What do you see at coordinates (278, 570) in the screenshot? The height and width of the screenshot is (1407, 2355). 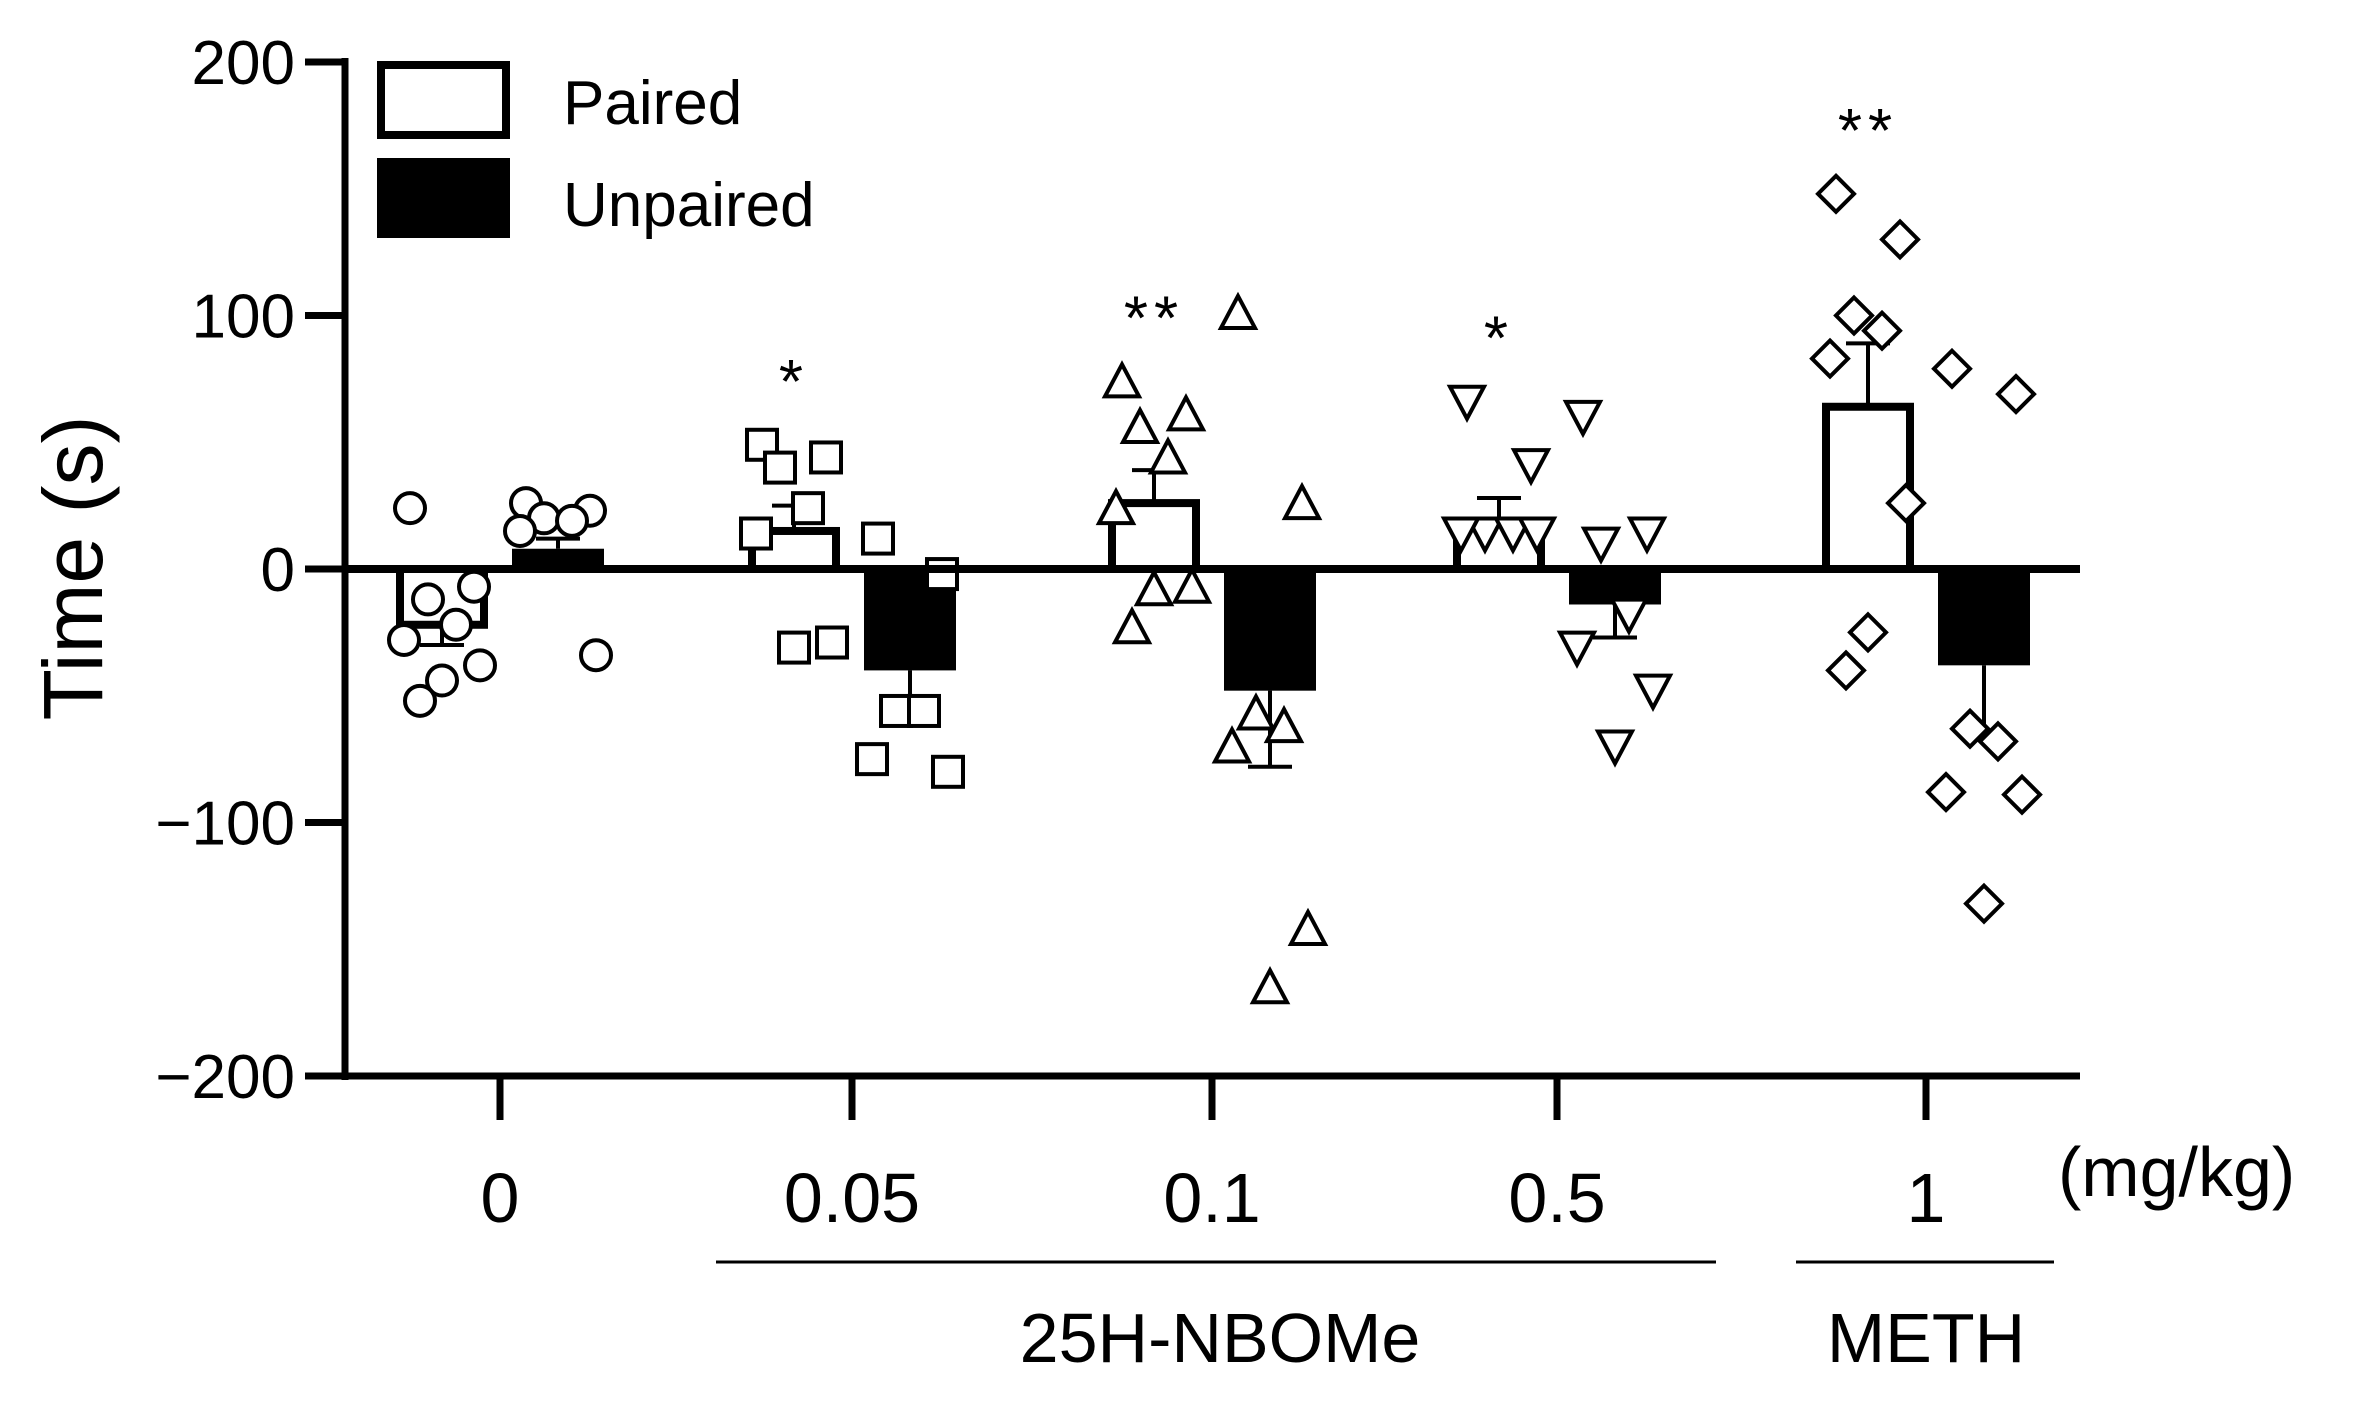 I see `y-tick-label: 0` at bounding box center [278, 570].